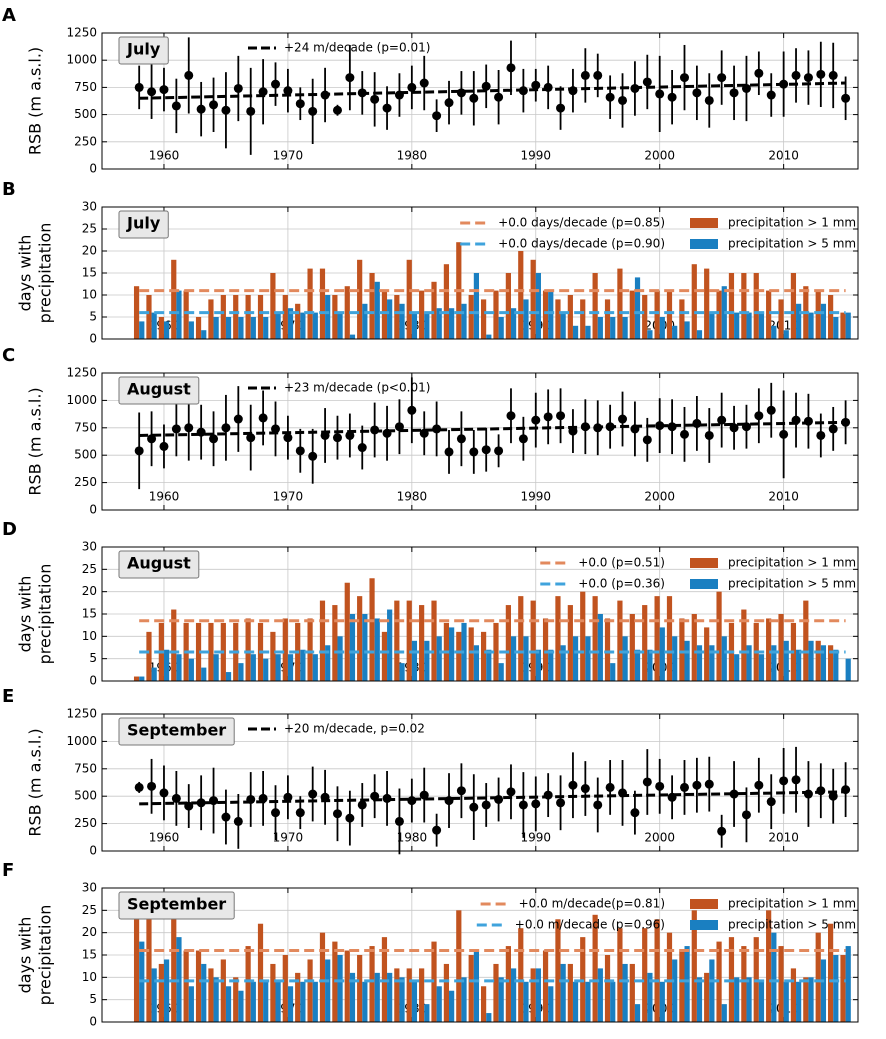 The height and width of the screenshot is (1039, 886). I want to click on x-tick-label: 2000, so click(659, 497).